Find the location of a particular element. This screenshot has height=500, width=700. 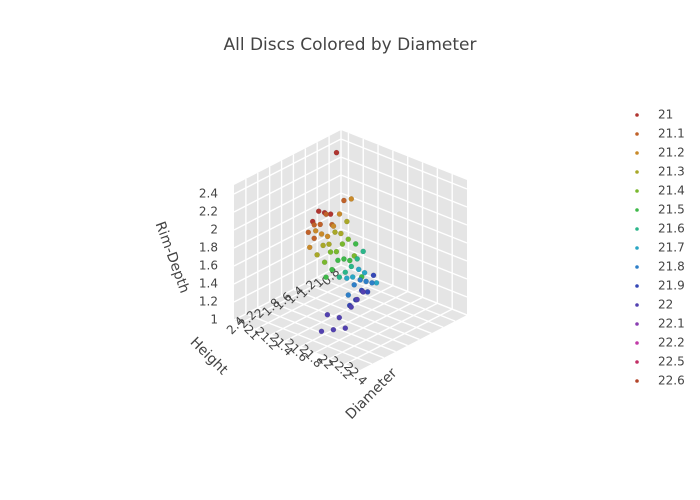

legend-label: 21.1 is located at coordinates (671, 134).